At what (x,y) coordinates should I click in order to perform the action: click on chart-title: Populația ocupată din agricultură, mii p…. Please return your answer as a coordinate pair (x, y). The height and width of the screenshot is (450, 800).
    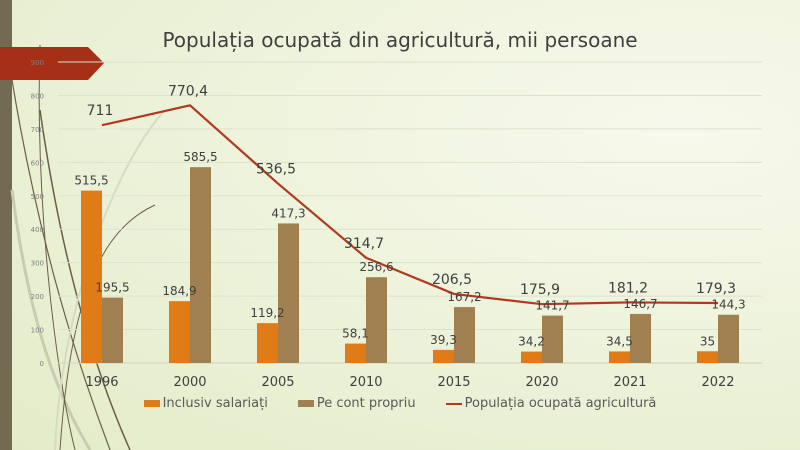
    Looking at the image, I should click on (400, 40).